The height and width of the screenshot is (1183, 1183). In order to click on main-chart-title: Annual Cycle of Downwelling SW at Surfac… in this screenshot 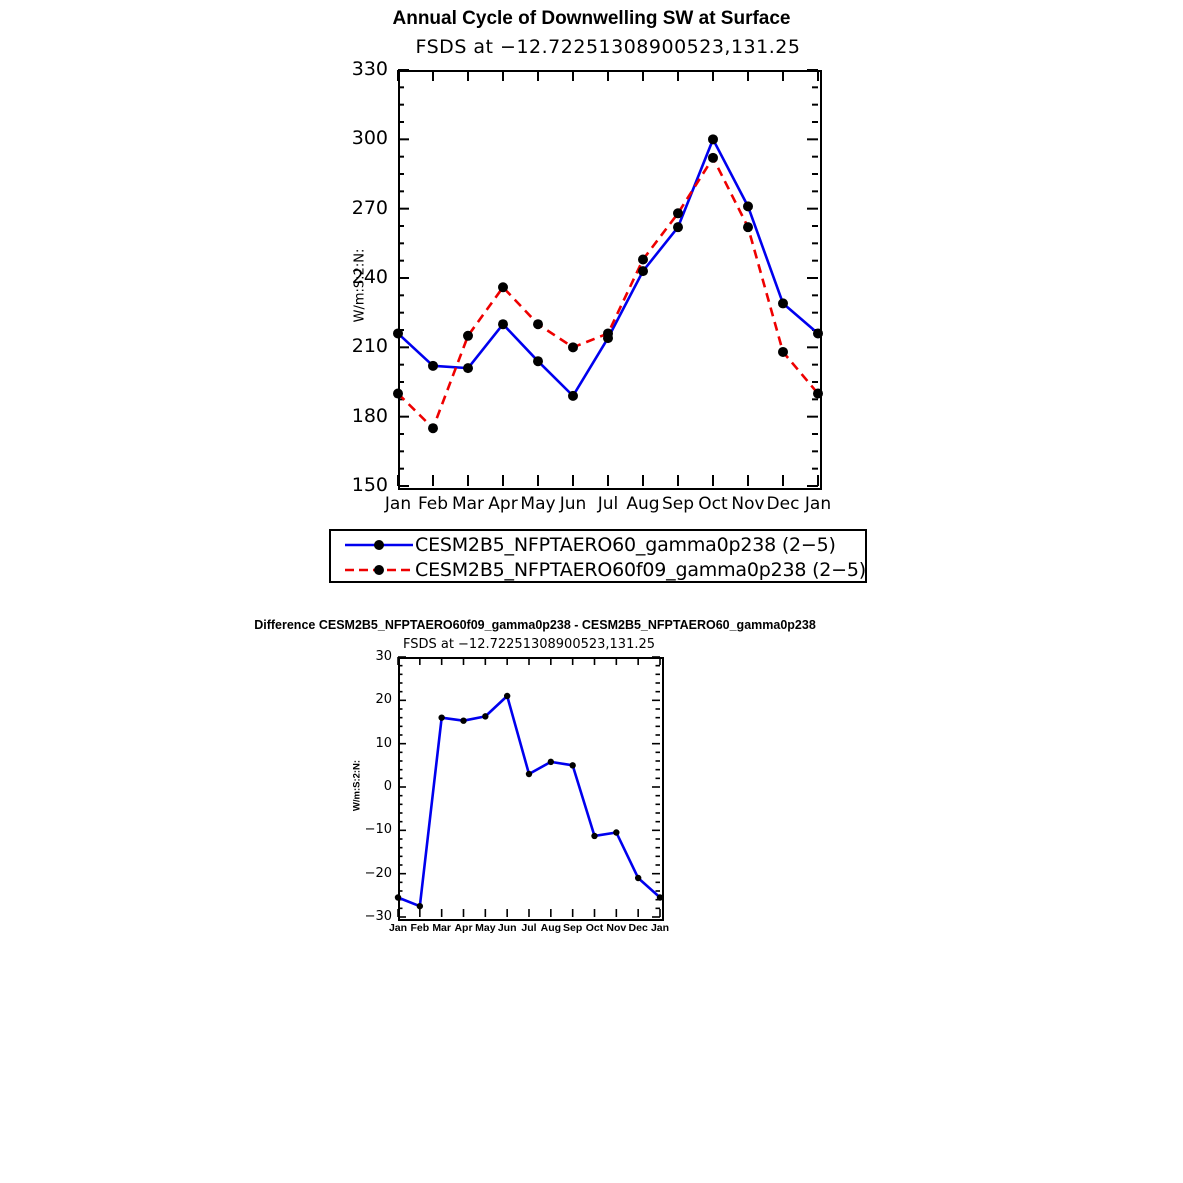, I will do `click(591, 18)`.